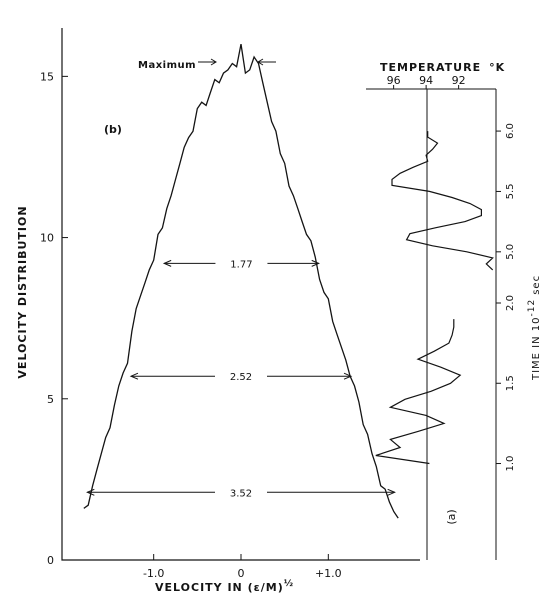 The image size is (549, 598). I want to click on y-tick-label: 15, so click(47, 76).